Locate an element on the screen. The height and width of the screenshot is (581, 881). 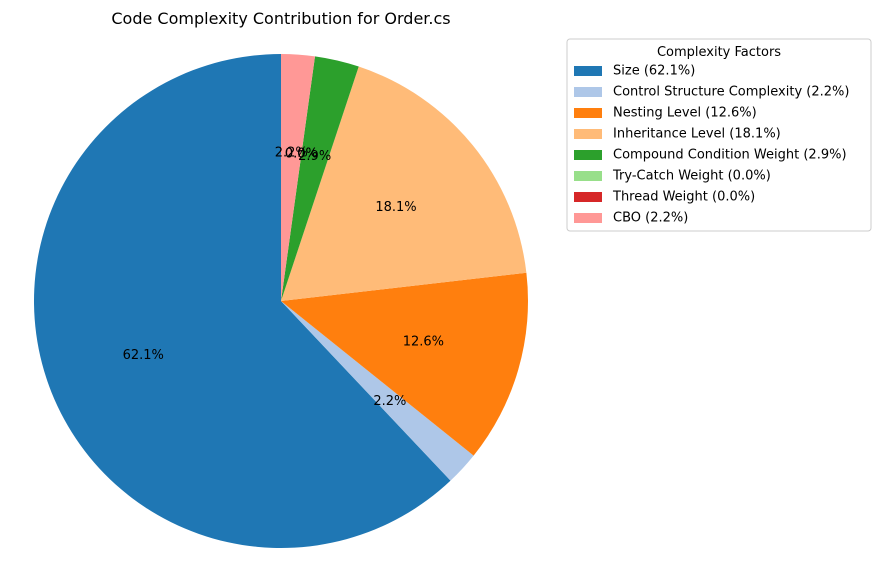
pie-pct-label-1: 2.2% is located at coordinates (389, 401).